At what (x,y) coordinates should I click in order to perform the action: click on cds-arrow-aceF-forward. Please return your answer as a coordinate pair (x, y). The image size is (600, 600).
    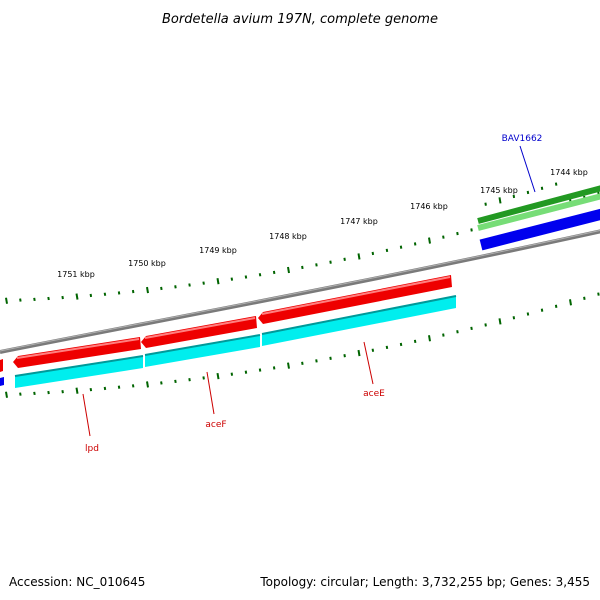
    Looking at the image, I should click on (199, 332).